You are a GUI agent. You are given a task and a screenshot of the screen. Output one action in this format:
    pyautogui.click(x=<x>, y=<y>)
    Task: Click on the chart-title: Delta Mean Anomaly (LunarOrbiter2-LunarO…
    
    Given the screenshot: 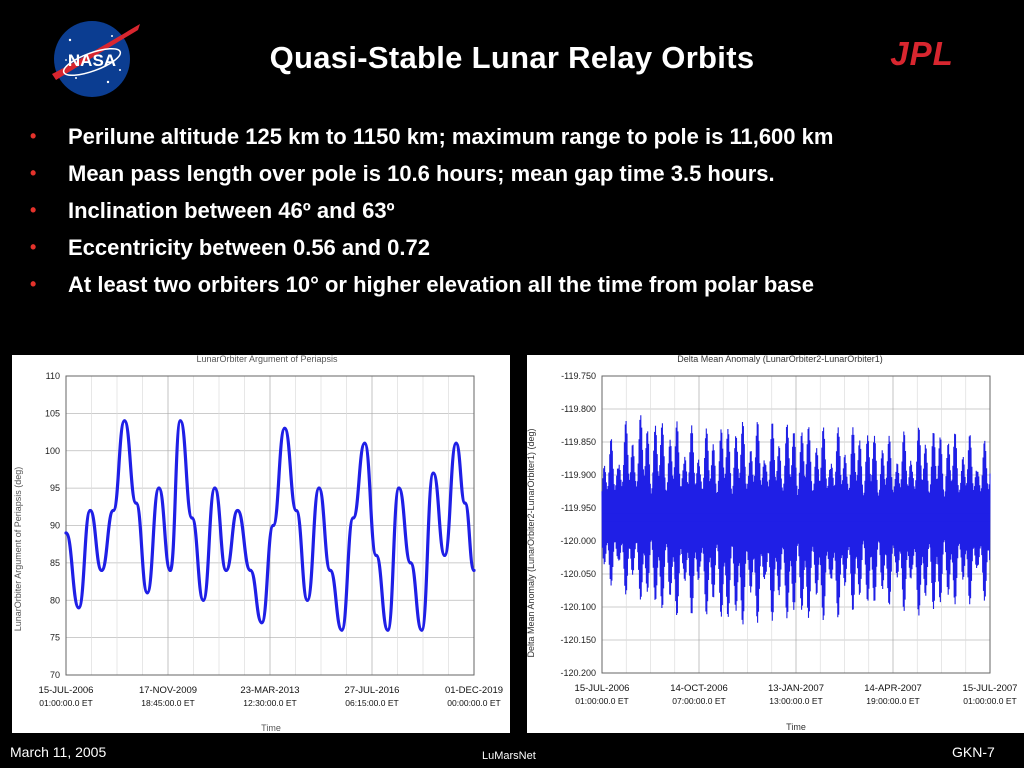 What is the action you would take?
    pyautogui.click(x=780, y=359)
    